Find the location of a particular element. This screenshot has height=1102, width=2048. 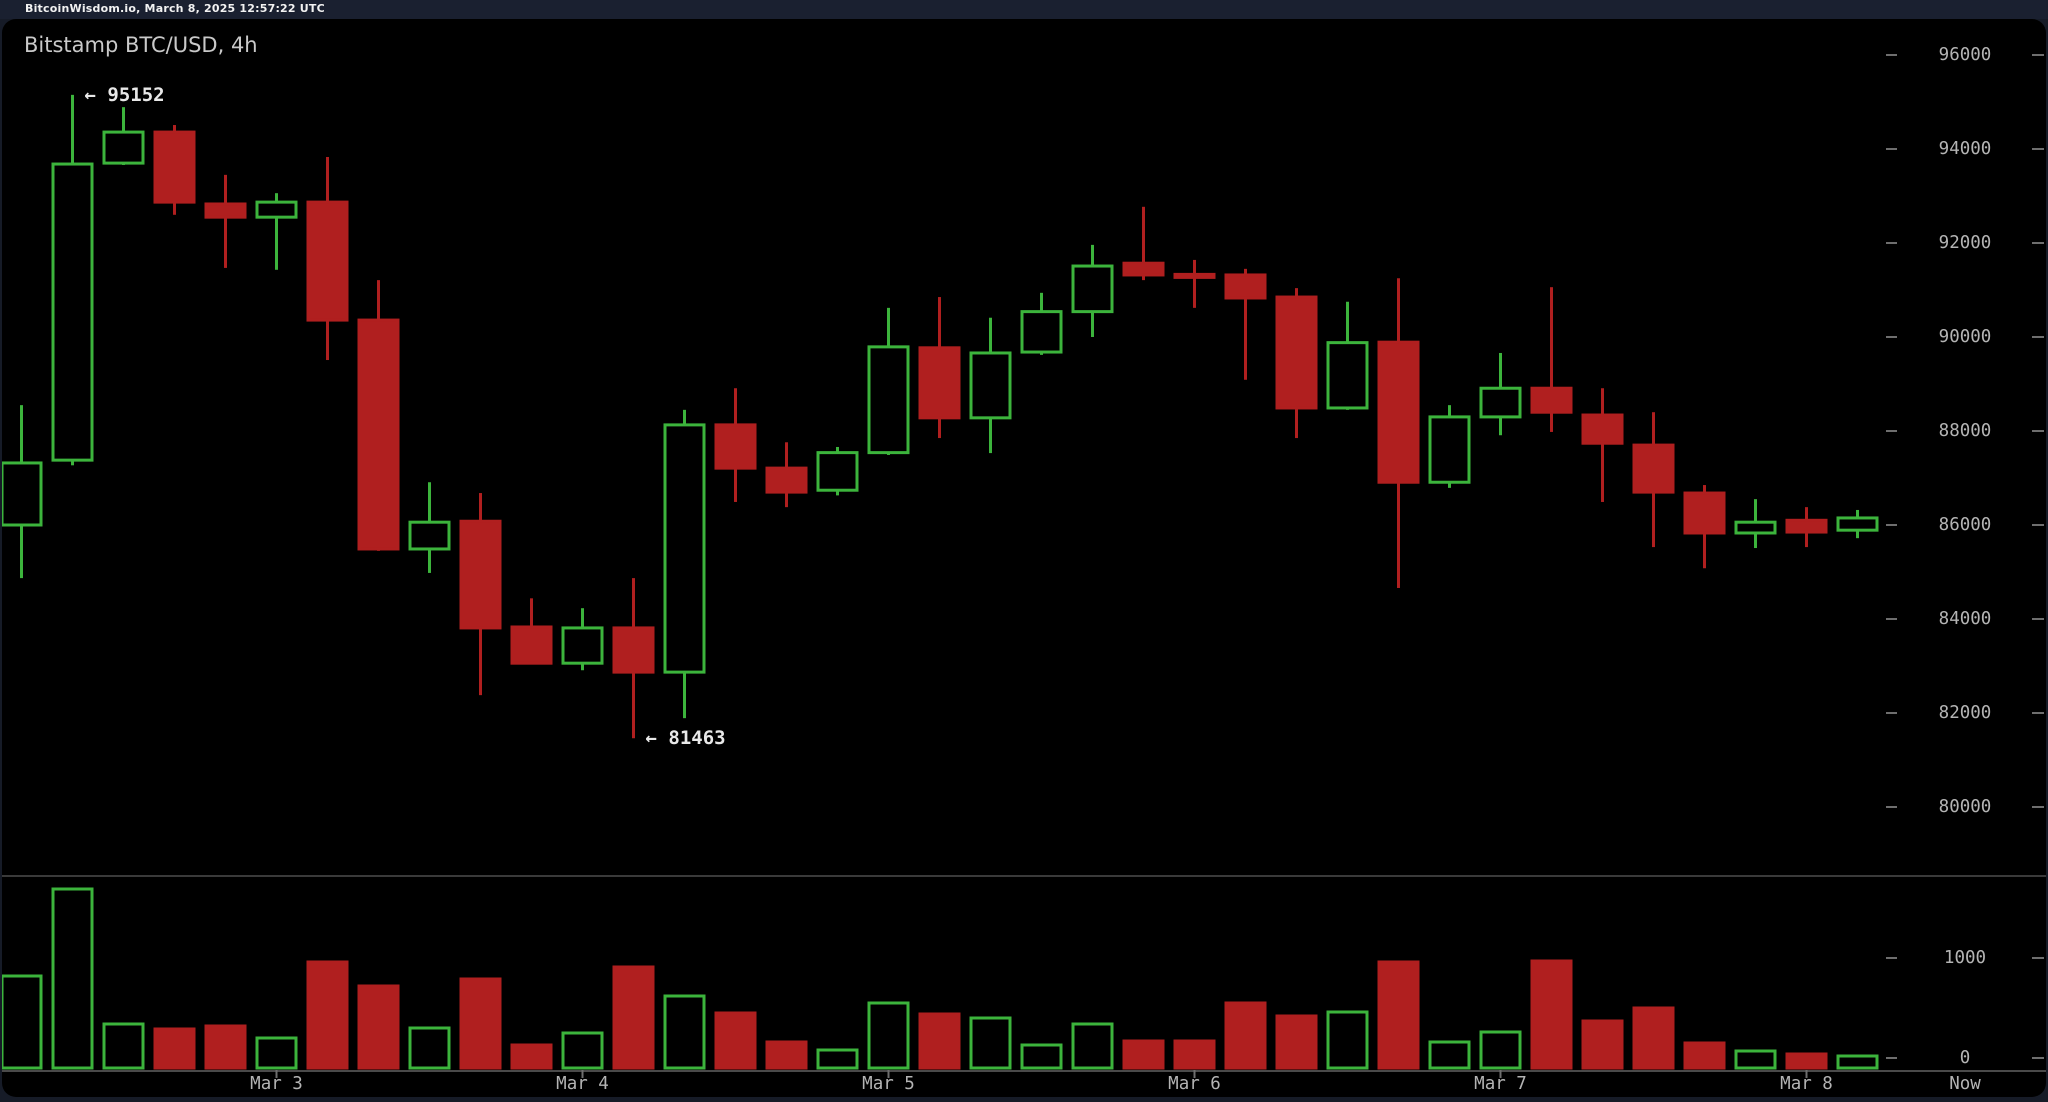

price-axis-label: 94000 is located at coordinates (1965, 149).